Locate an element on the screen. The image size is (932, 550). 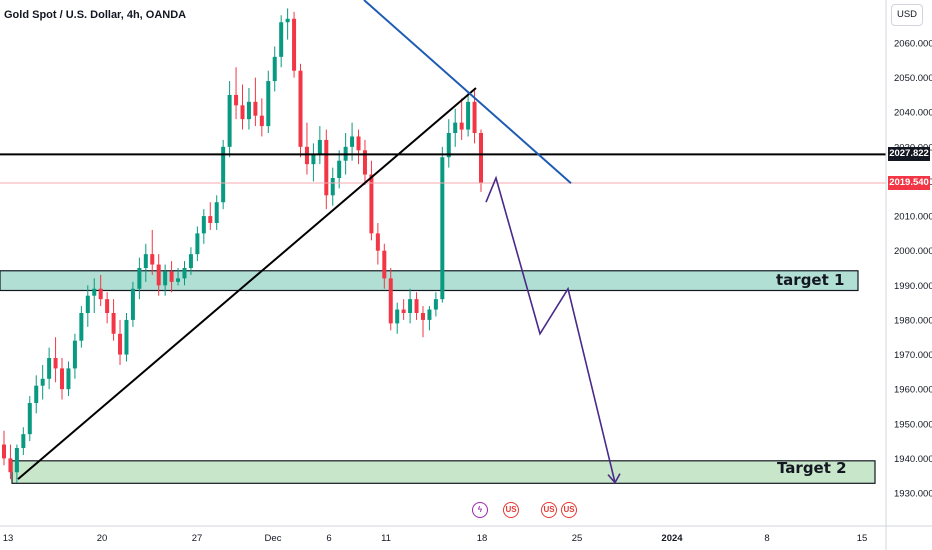
currency-button: USD is located at coordinates (907, 15).